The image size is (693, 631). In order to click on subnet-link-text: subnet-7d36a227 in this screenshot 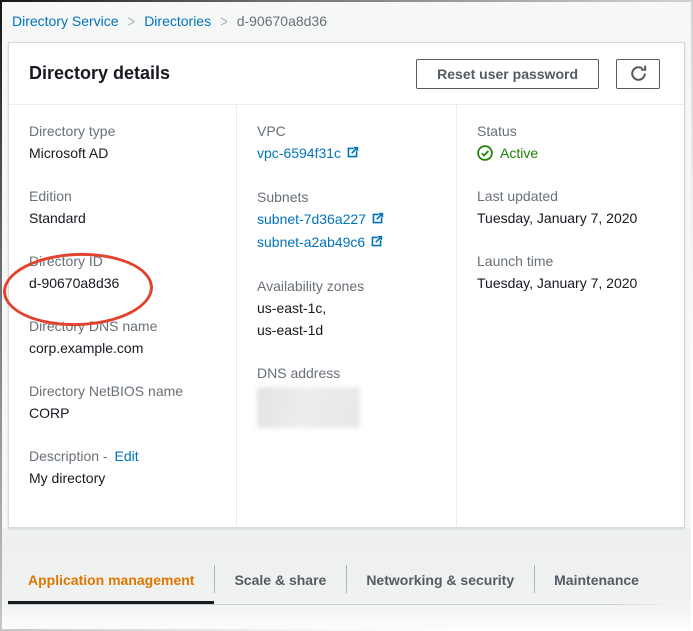, I will do `click(311, 219)`.